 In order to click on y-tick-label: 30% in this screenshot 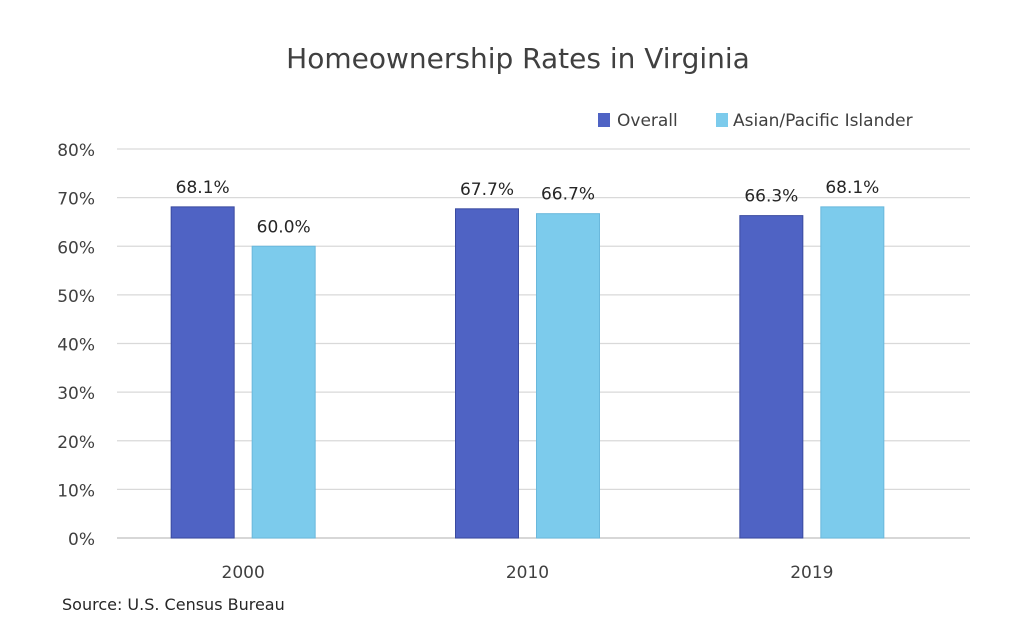, I will do `click(76, 394)`.